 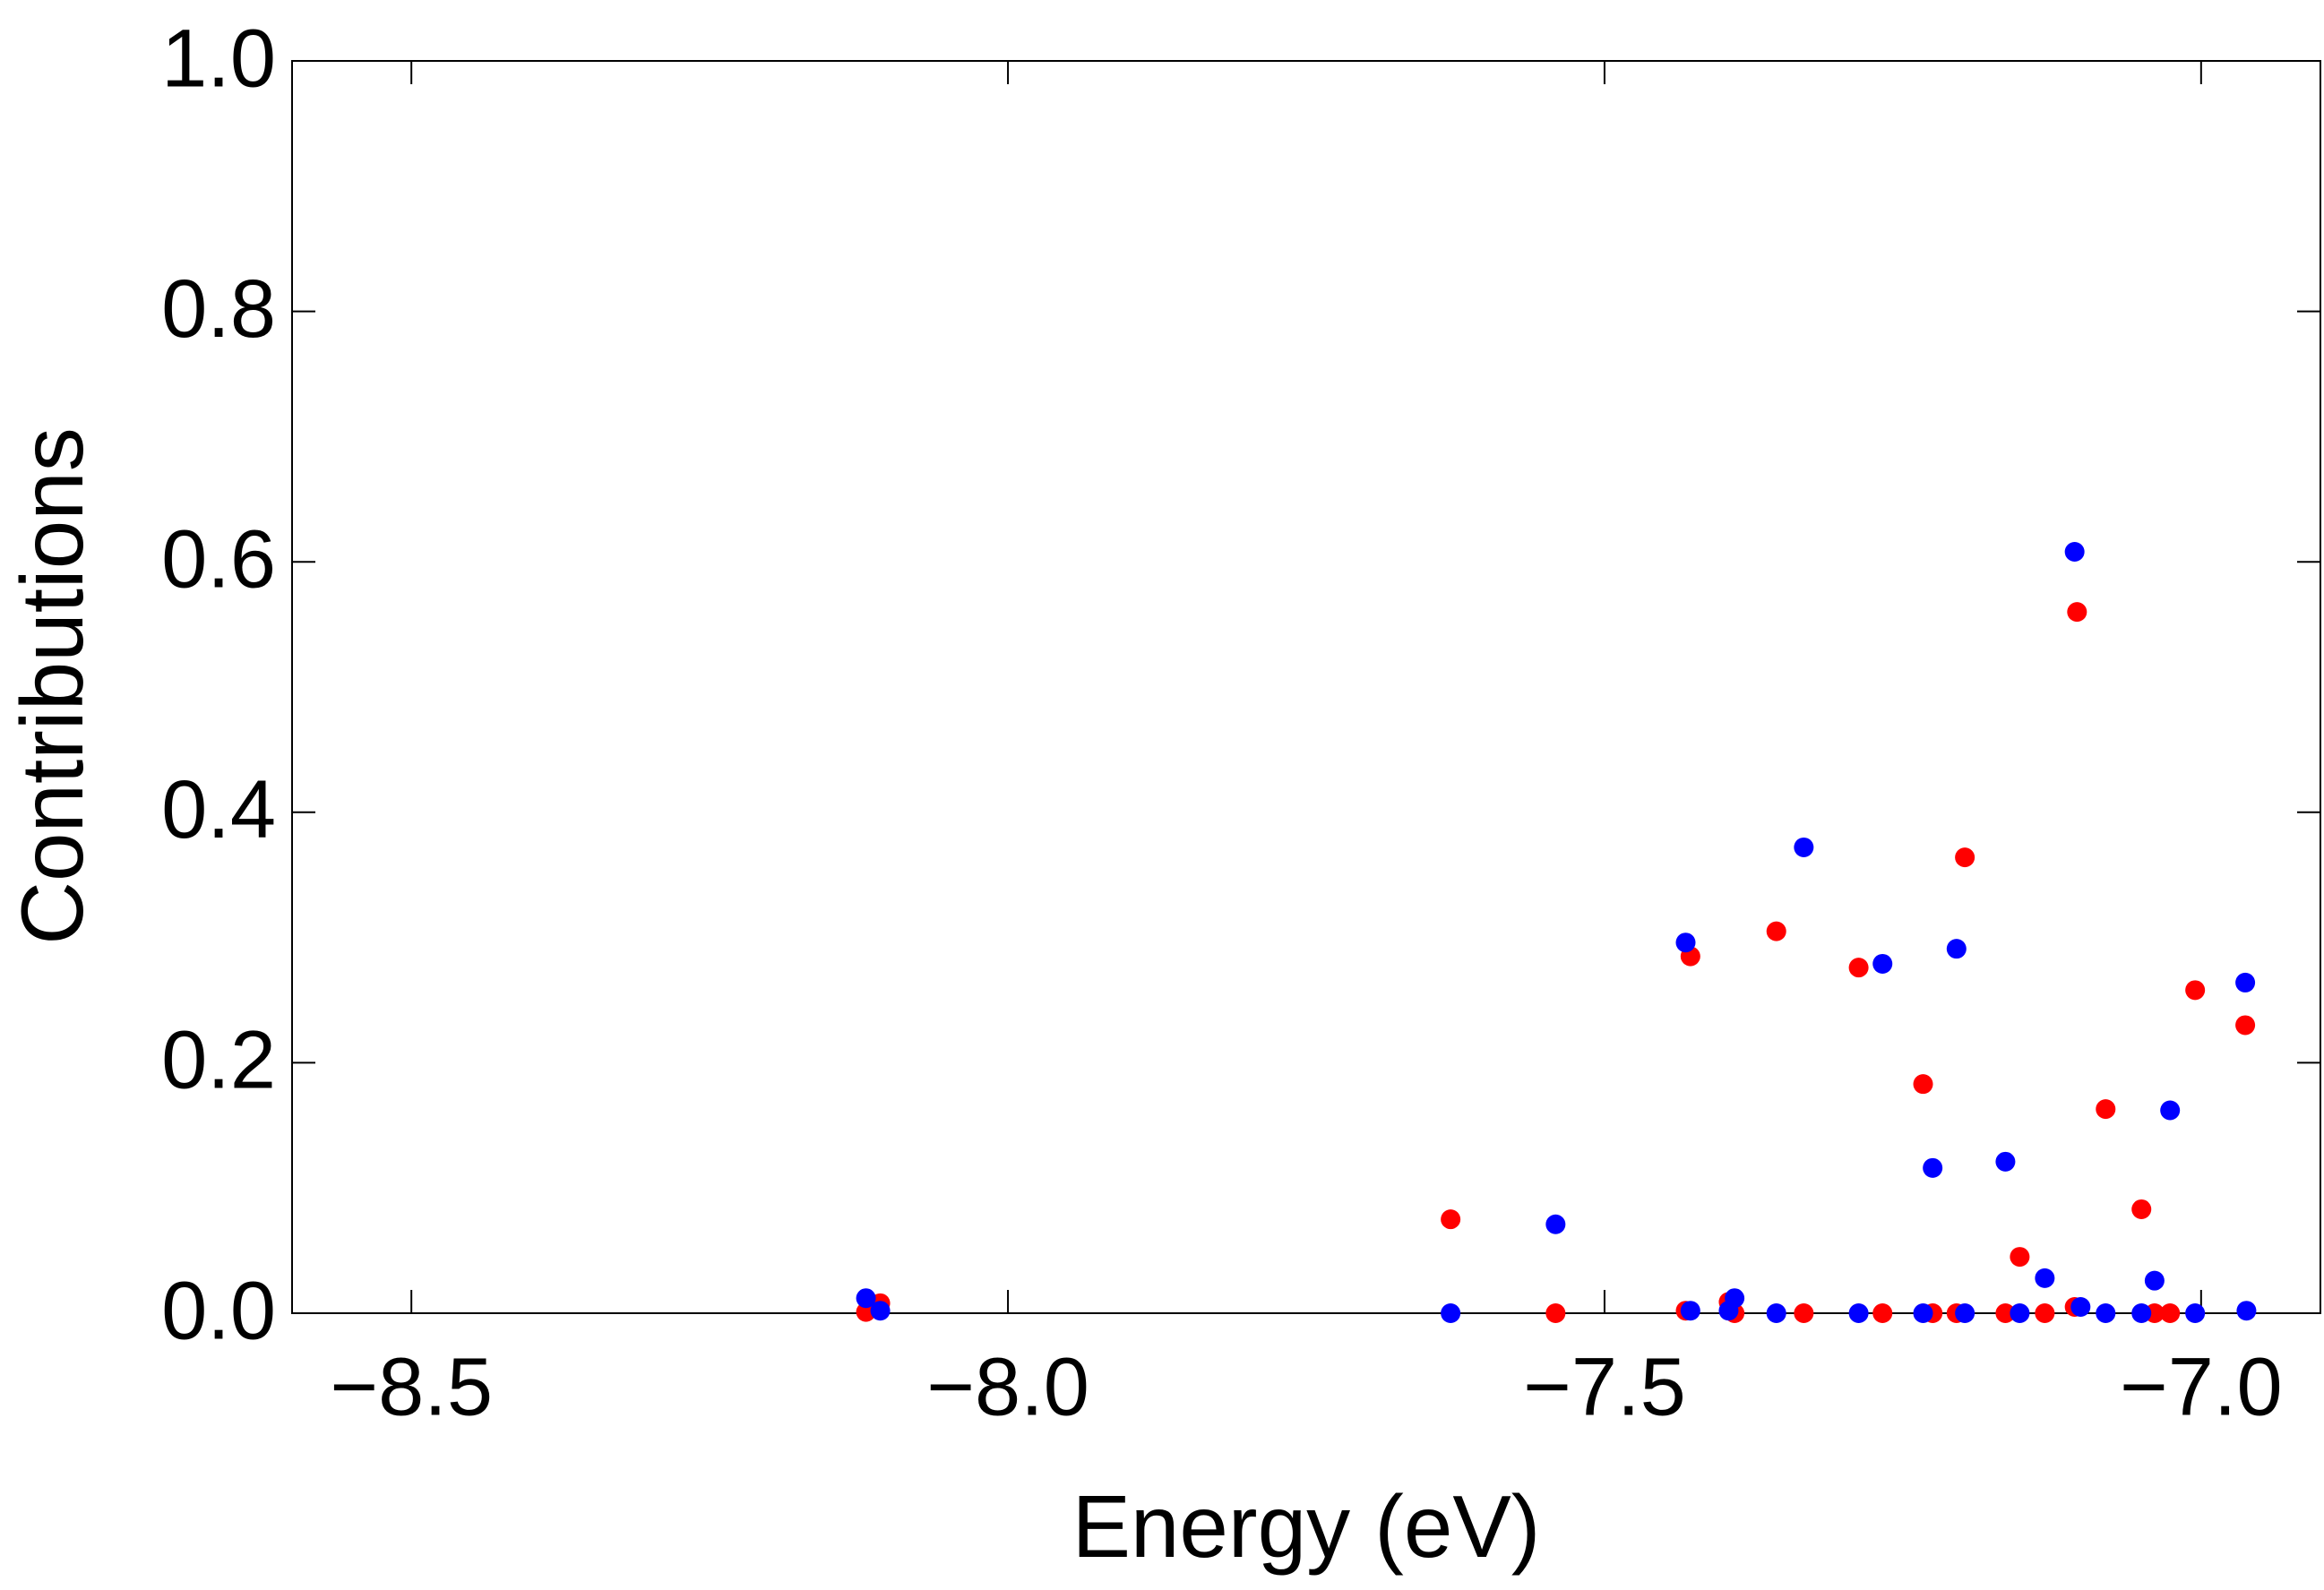 What do you see at coordinates (1604, 1387) in the screenshot?
I see `x-tick-label: −7.5` at bounding box center [1604, 1387].